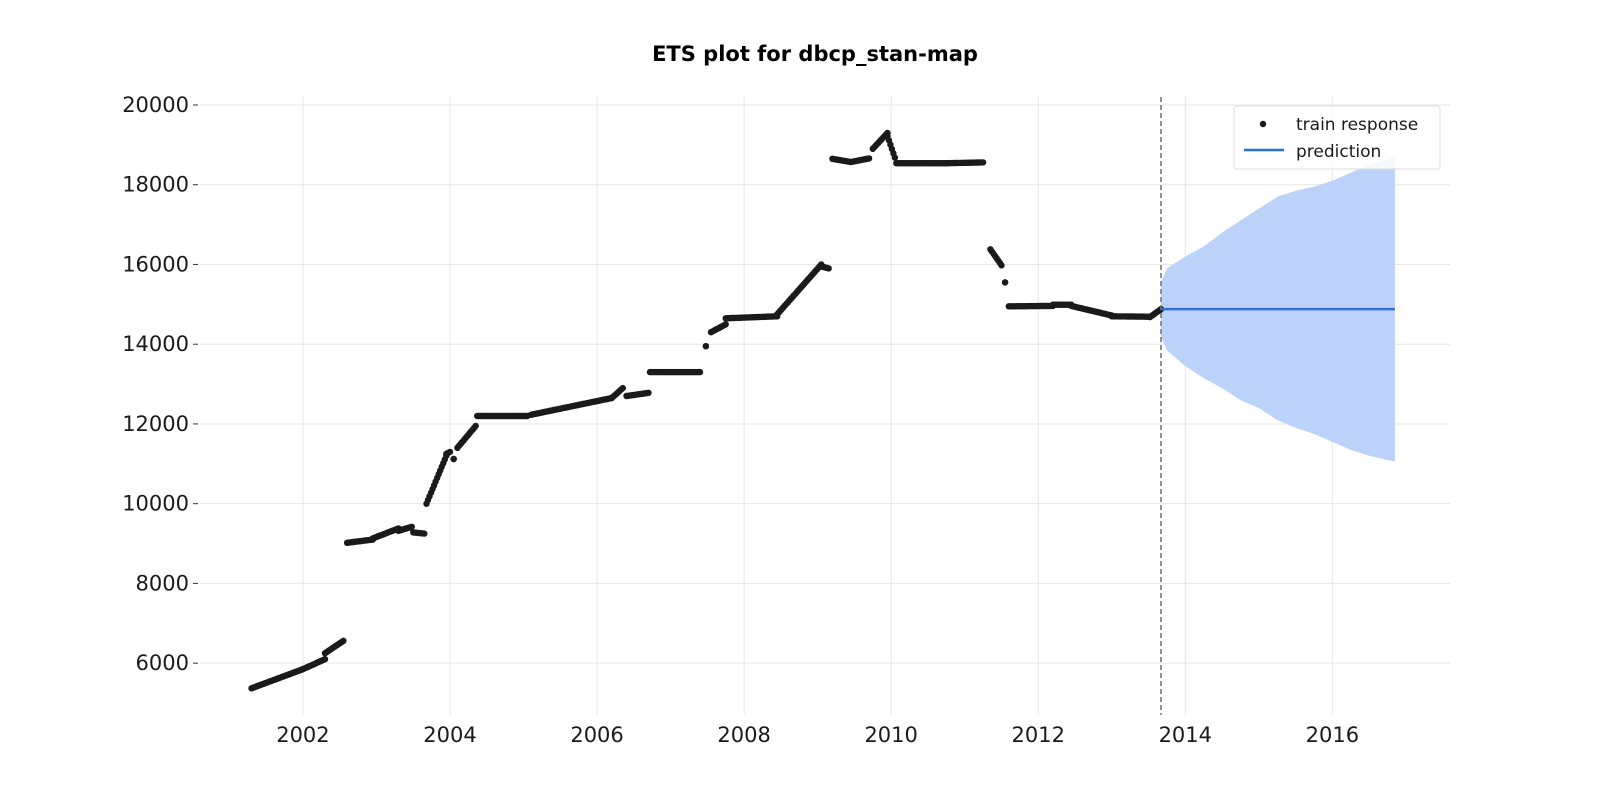 This screenshot has width=1600, height=800. I want to click on y-tick-label: 14000, so click(155, 344).